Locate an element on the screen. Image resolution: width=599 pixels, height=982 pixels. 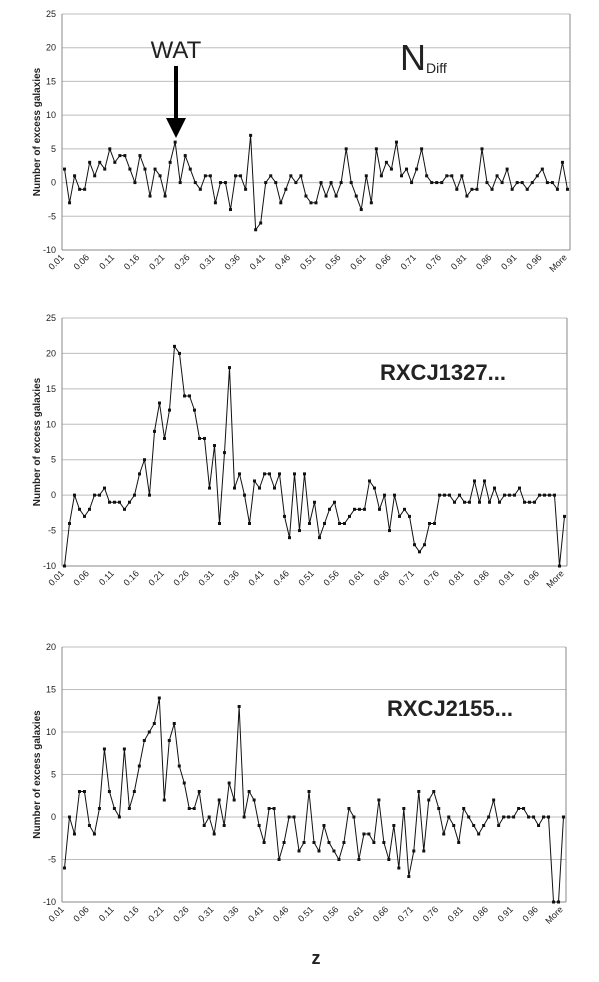
x-tick-label: 0.41 is located at coordinates (257, 261).